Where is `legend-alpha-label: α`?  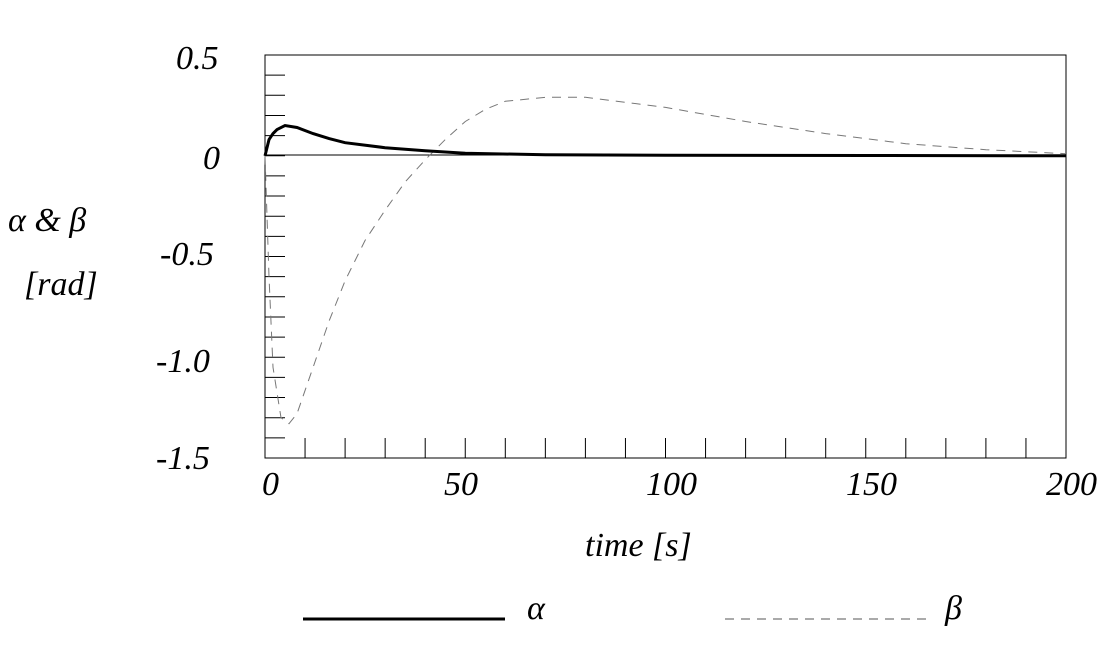
legend-alpha-label: α is located at coordinates (536, 608).